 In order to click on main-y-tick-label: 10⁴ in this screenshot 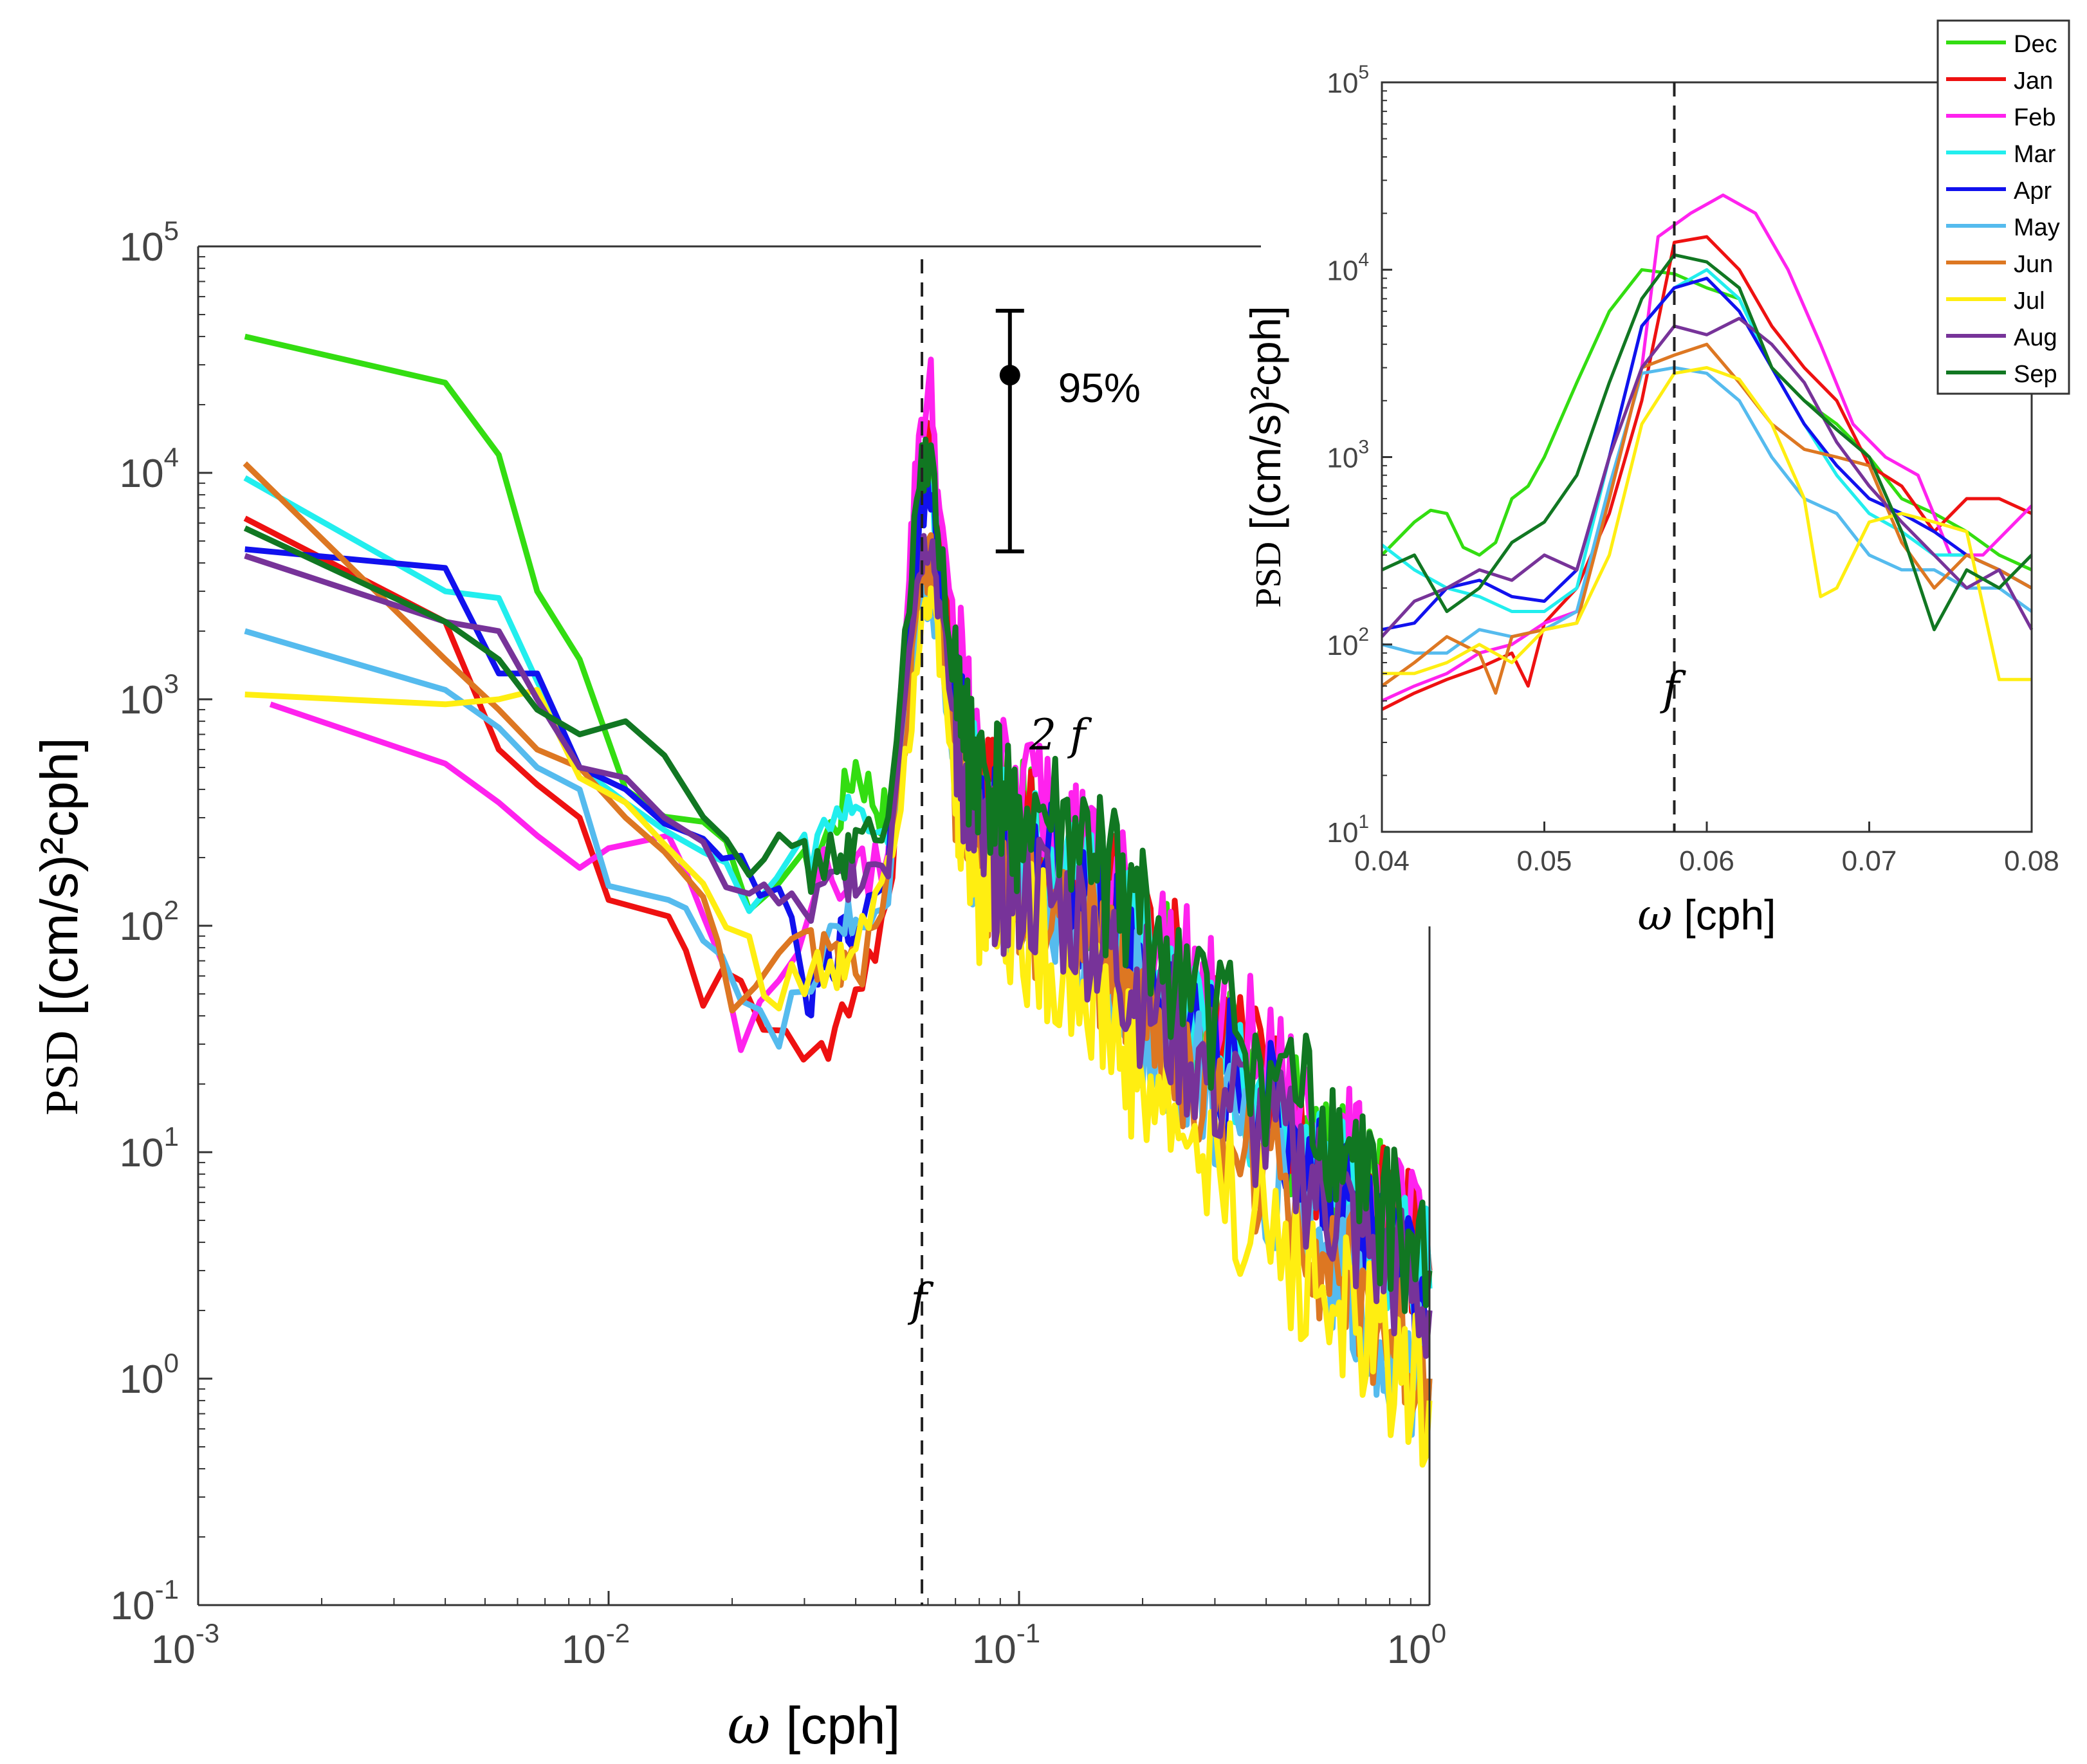, I will do `click(149, 469)`.